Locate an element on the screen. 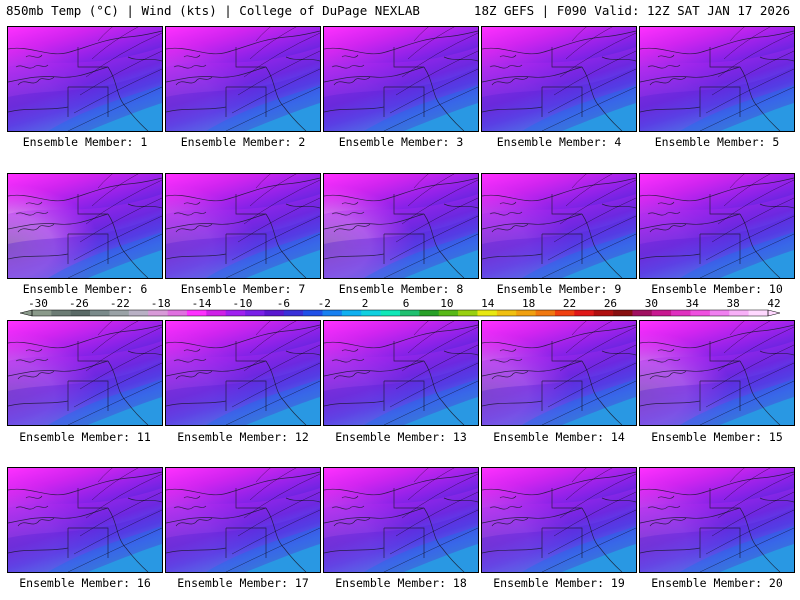 The image size is (800, 600). colorbar-tick-label: 6 is located at coordinates (406, 303).